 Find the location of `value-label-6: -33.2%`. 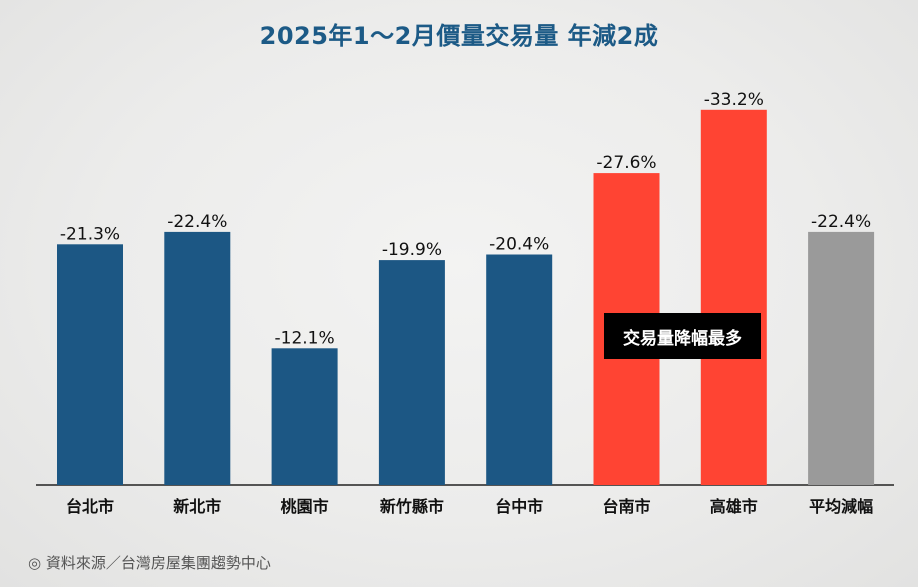

value-label-6: -33.2% is located at coordinates (734, 100).